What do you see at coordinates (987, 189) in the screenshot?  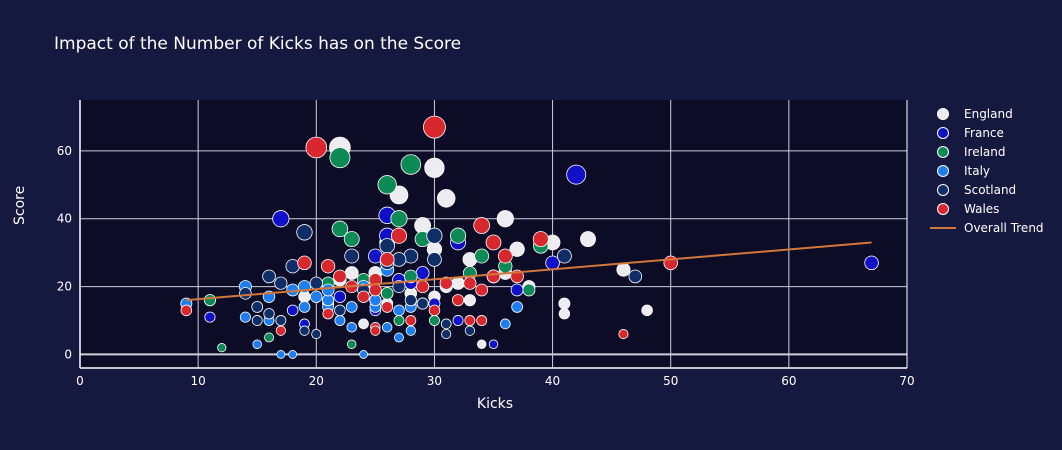 I see `legend-item-scotland: Scotland` at bounding box center [987, 189].